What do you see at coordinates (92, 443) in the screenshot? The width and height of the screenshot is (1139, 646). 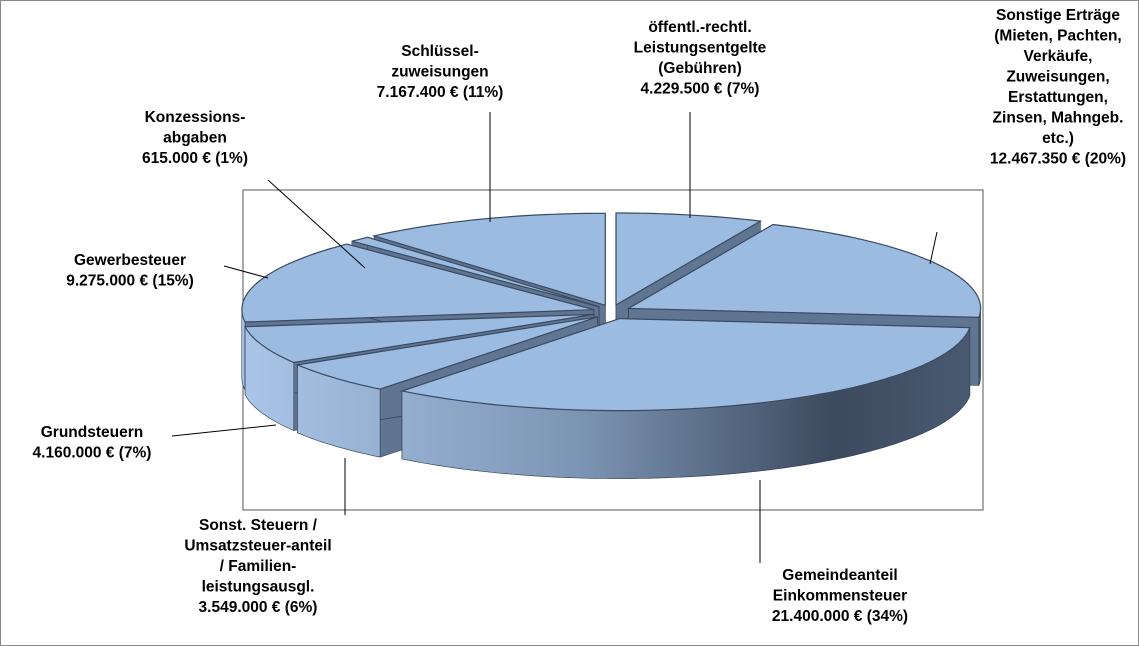 I see `data-label: Grundsteuern 4.160.000 € (7%)` at bounding box center [92, 443].